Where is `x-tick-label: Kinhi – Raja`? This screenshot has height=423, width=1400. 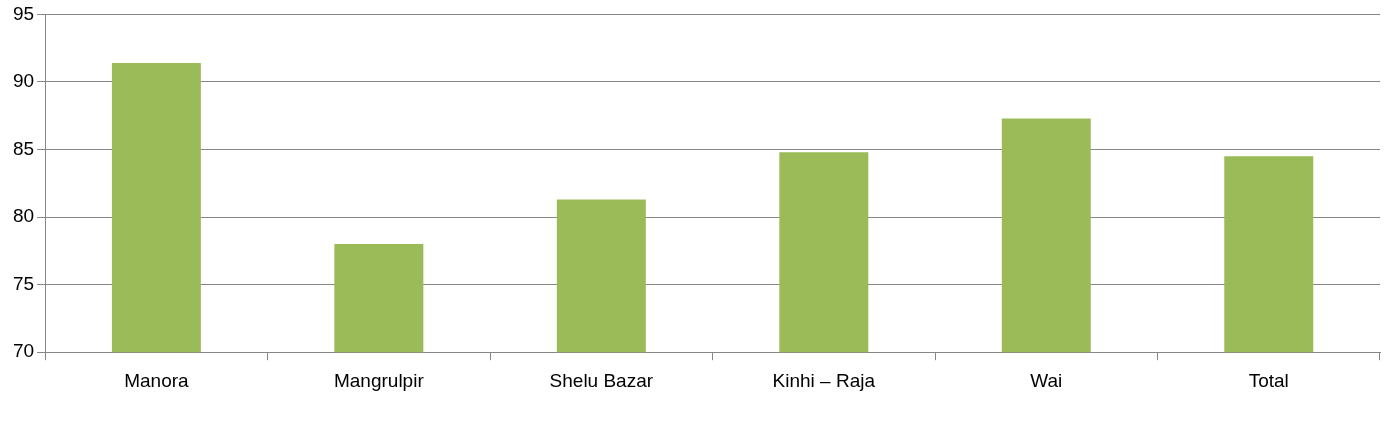 x-tick-label: Kinhi – Raja is located at coordinates (824, 380).